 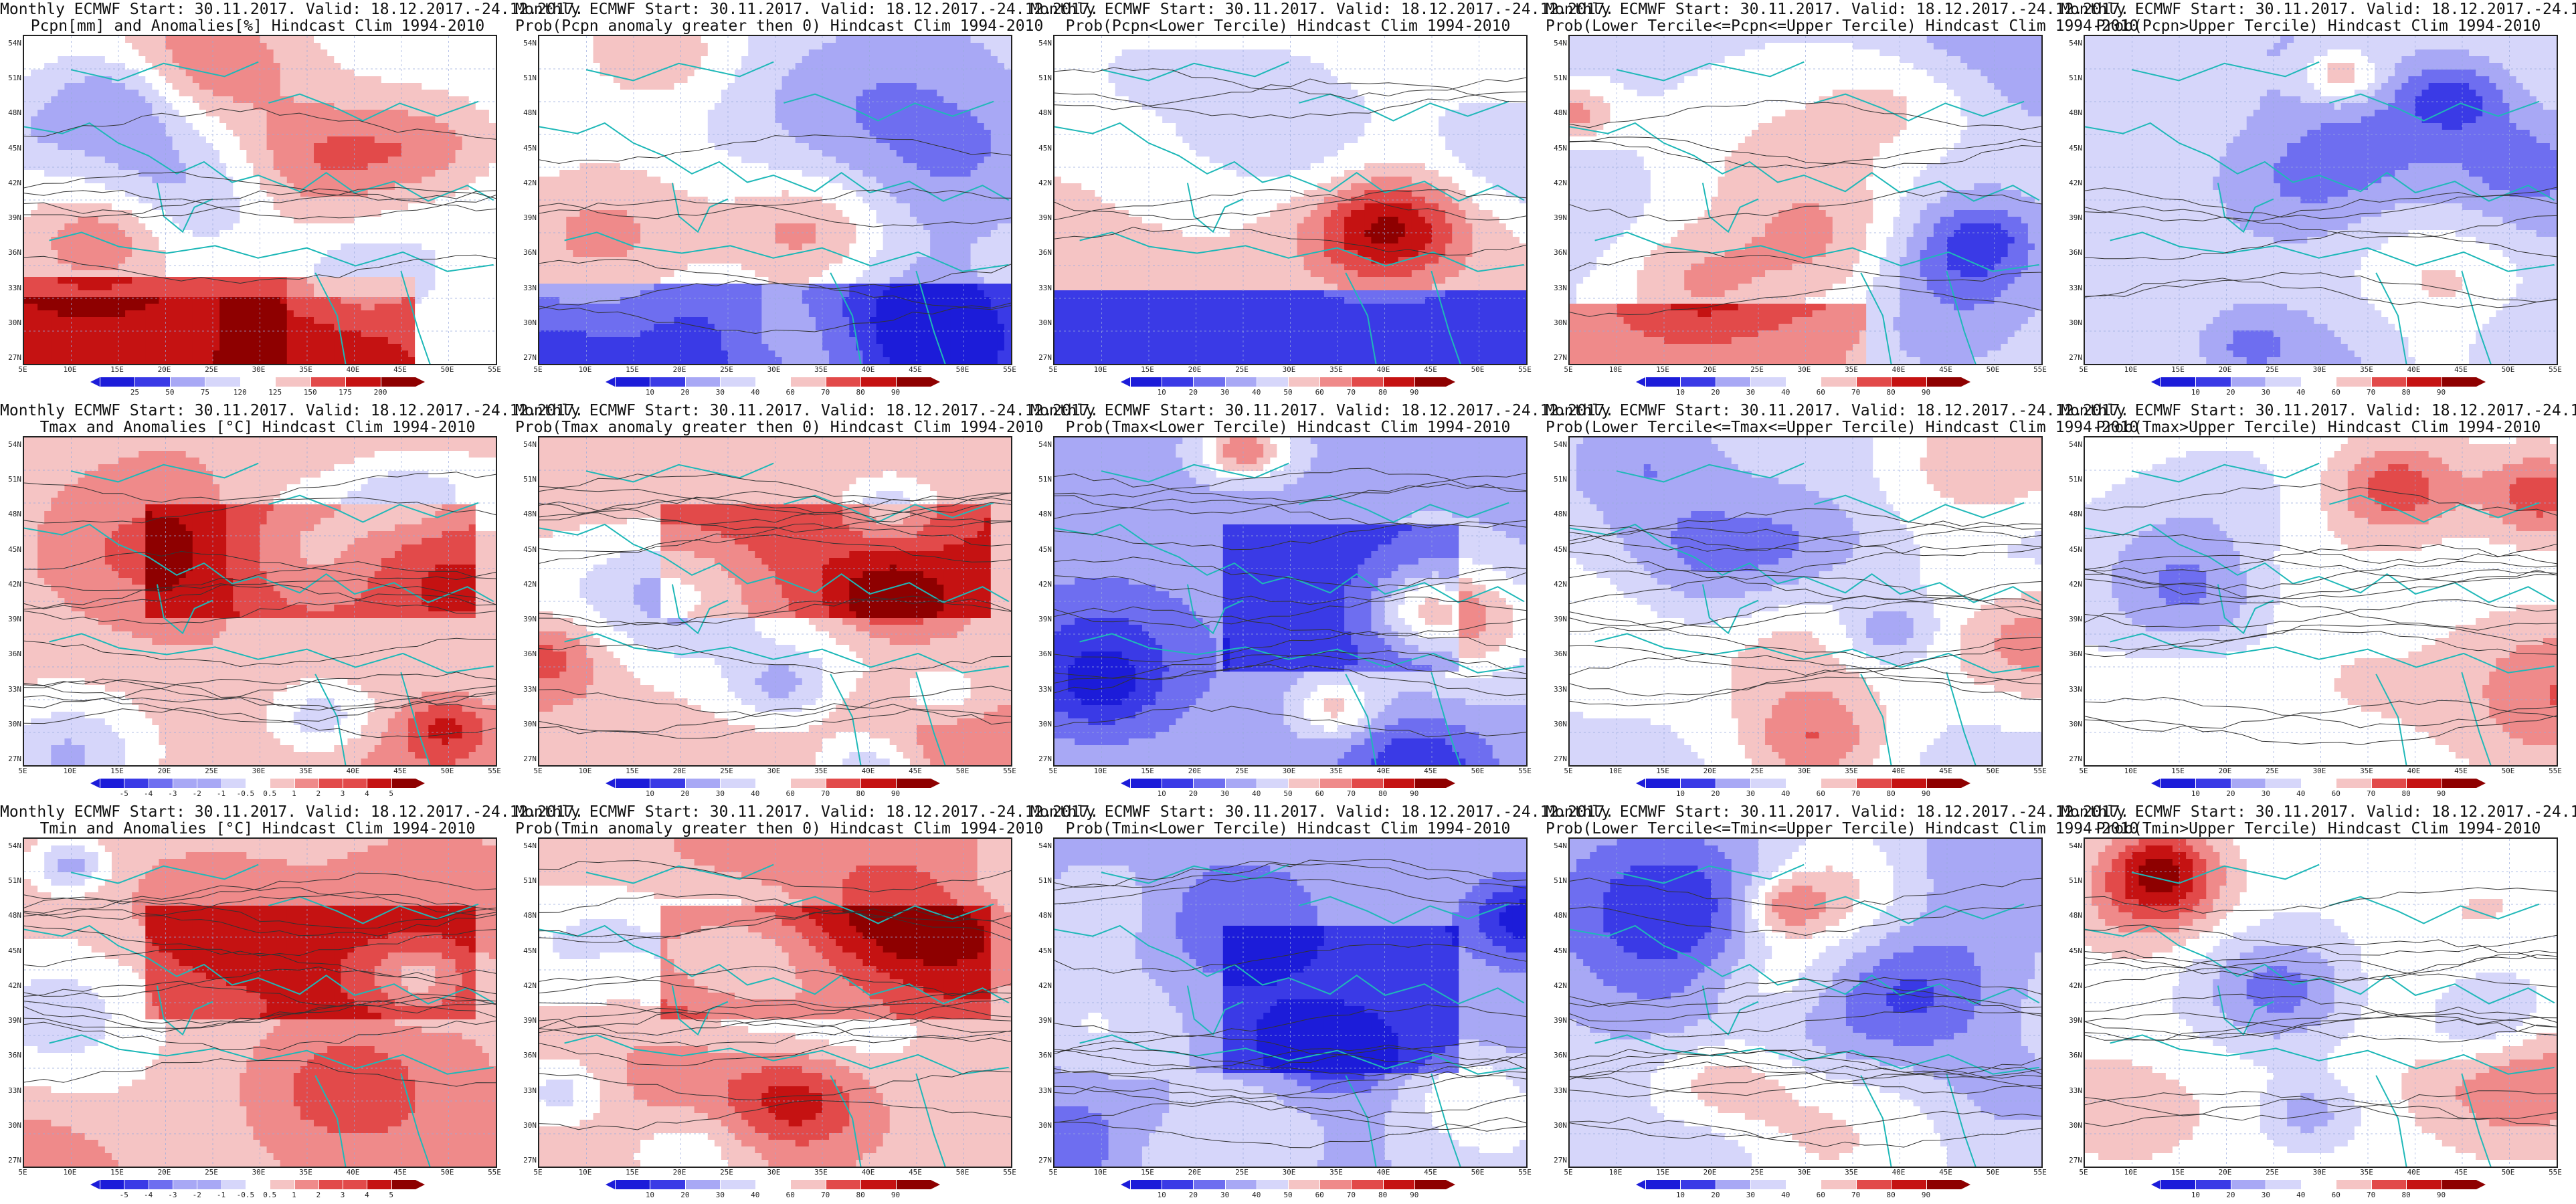 I want to click on colorbar-tick-label: 90, so click(x=896, y=1195).